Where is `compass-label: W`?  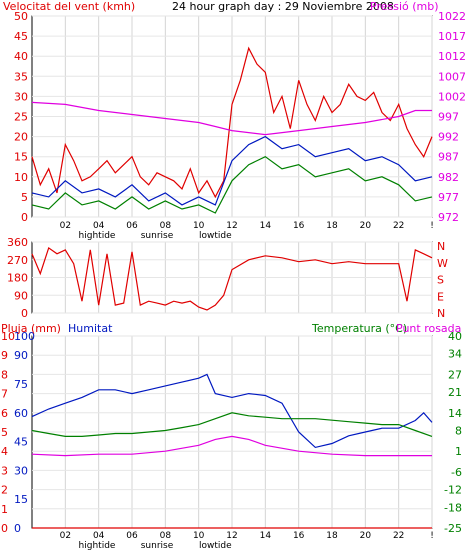 compass-label: W is located at coordinates (442, 263).